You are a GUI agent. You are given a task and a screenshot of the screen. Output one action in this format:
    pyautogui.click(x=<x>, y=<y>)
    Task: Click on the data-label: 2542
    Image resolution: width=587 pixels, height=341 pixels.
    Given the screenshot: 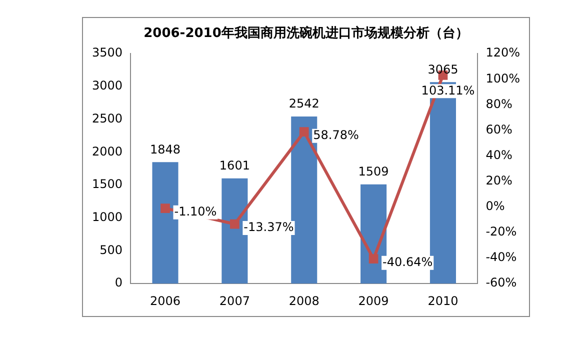 What is the action you would take?
    pyautogui.click(x=304, y=103)
    